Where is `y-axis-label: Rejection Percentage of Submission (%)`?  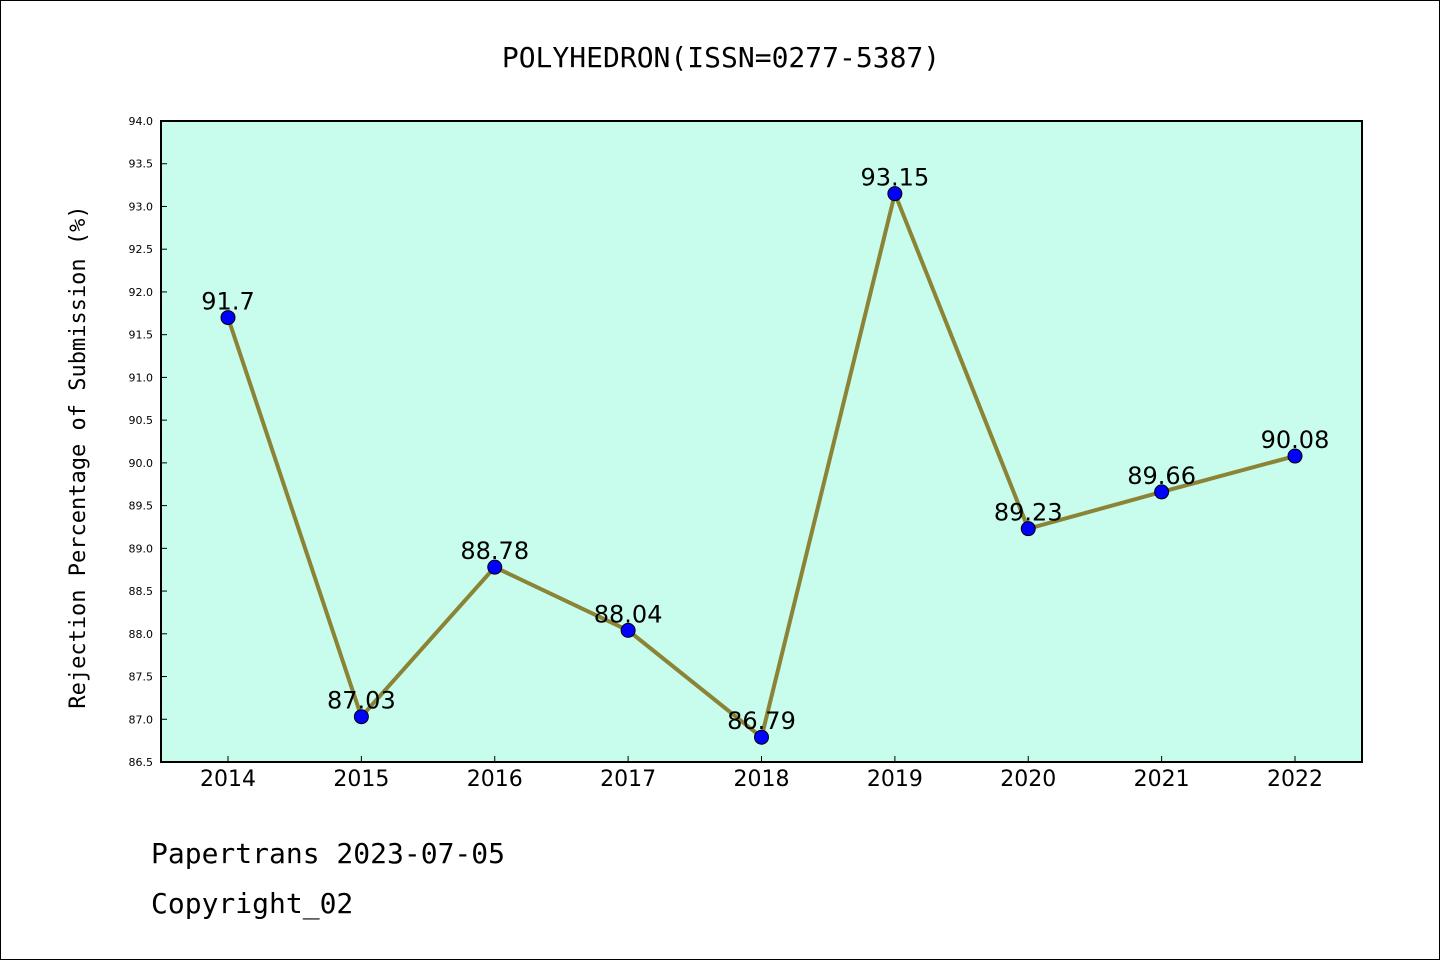 y-axis-label: Rejection Percentage of Submission (%) is located at coordinates (78, 456).